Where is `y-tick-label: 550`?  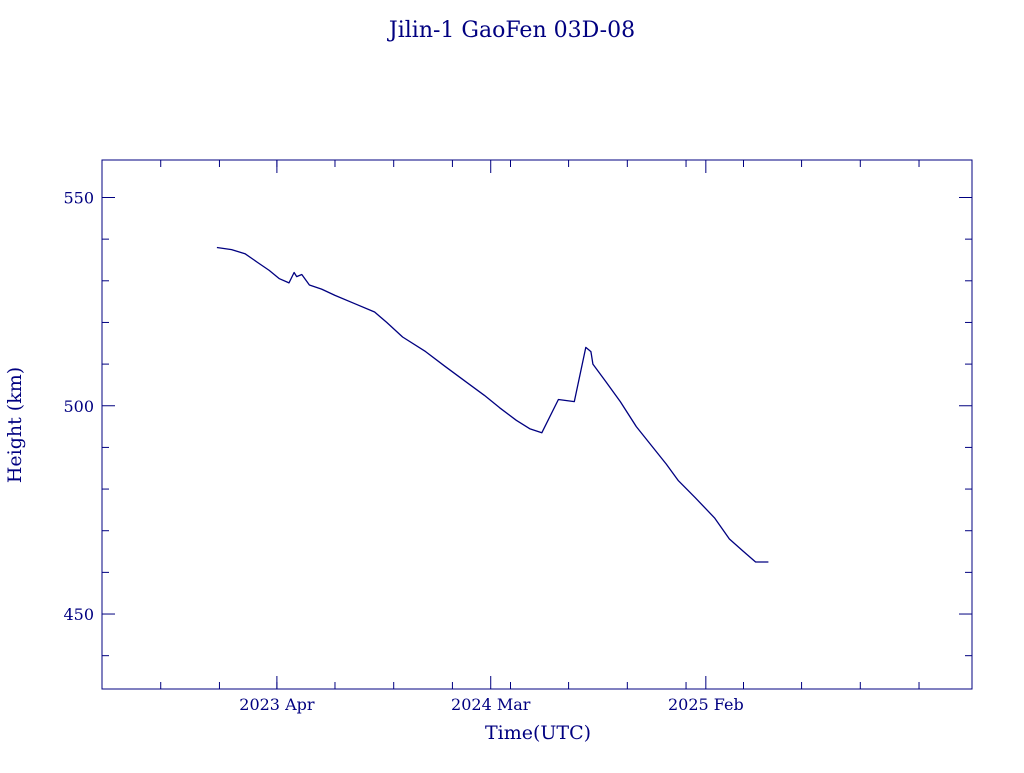
y-tick-label: 550 is located at coordinates (78, 197).